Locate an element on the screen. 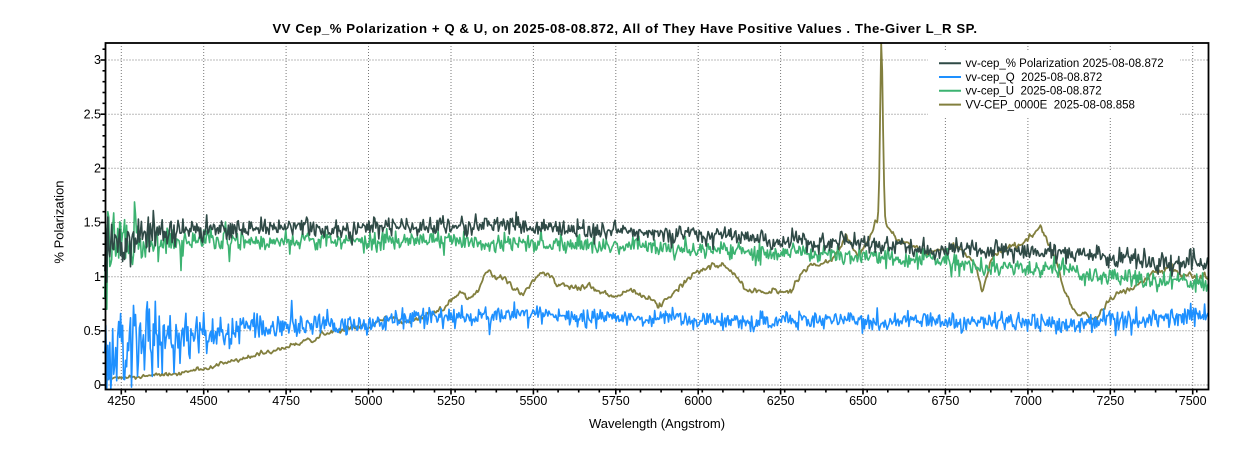  svg-text: 0 is located at coordinates (97, 385).